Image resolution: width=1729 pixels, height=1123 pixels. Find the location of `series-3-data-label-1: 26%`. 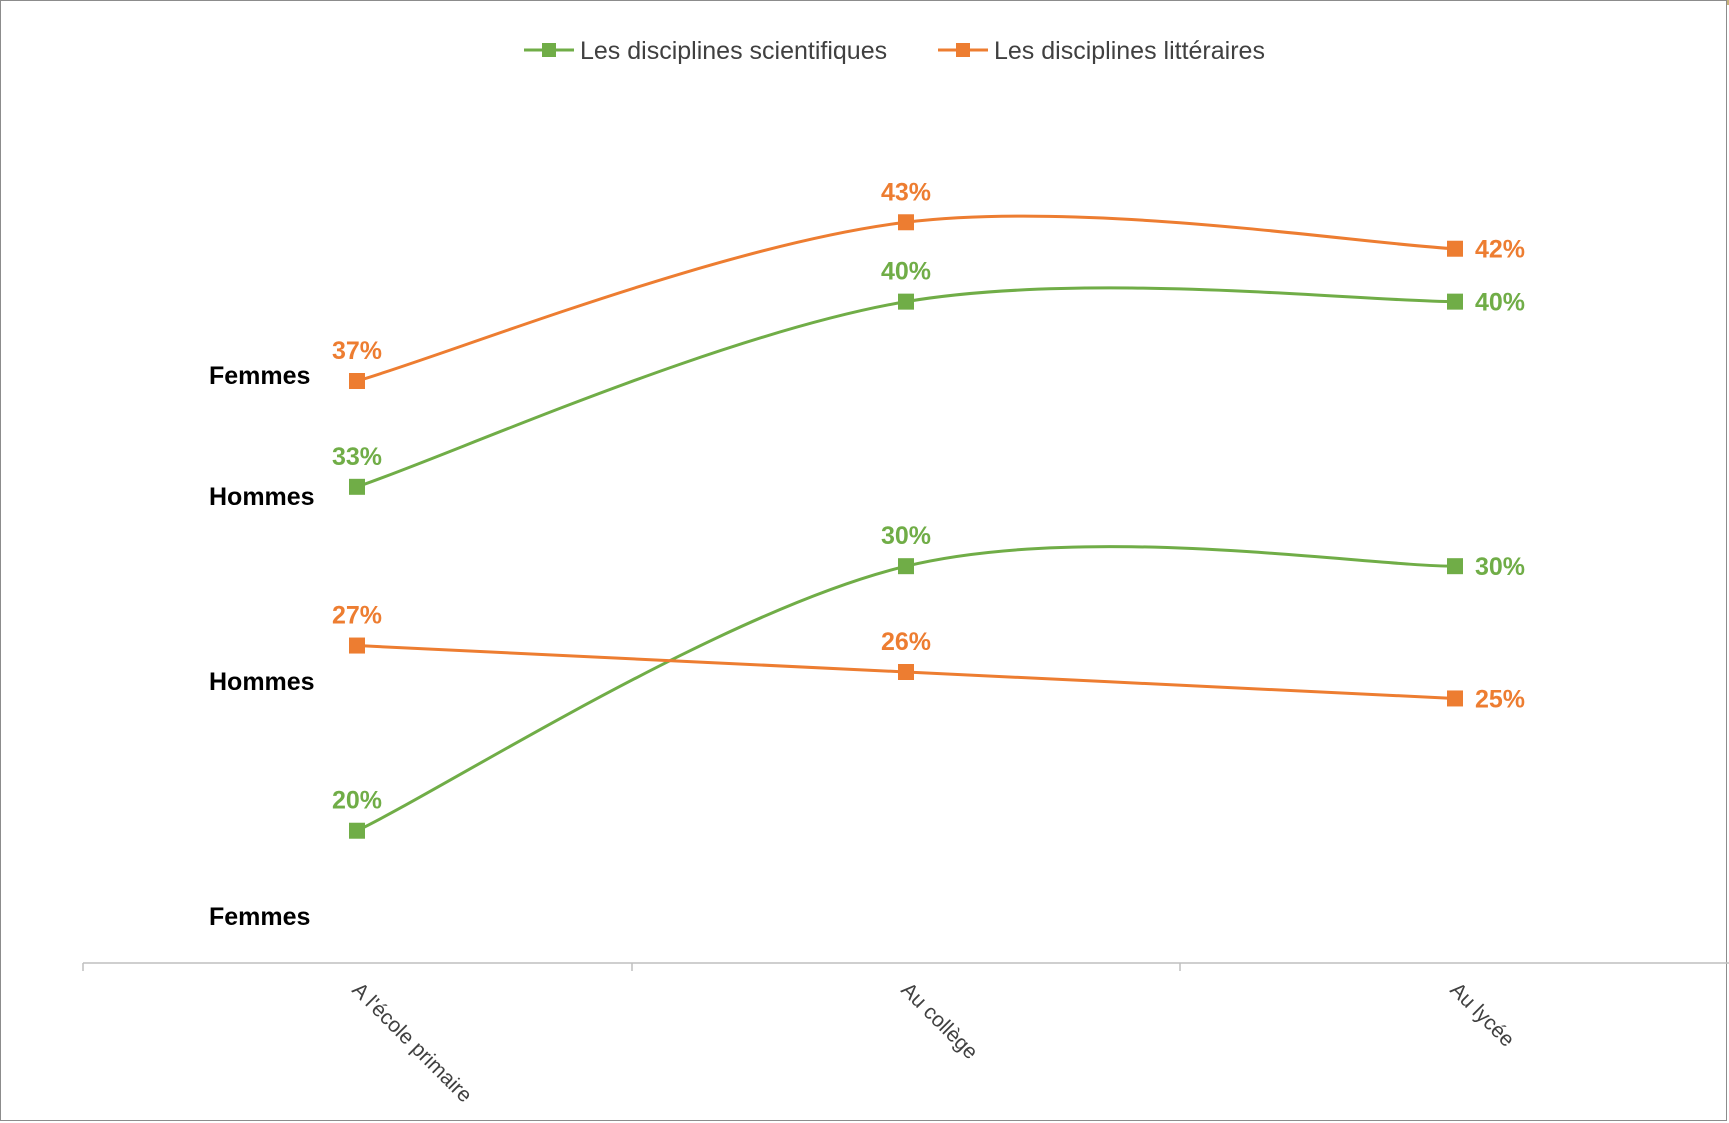

series-3-data-label-1: 26% is located at coordinates (906, 642).